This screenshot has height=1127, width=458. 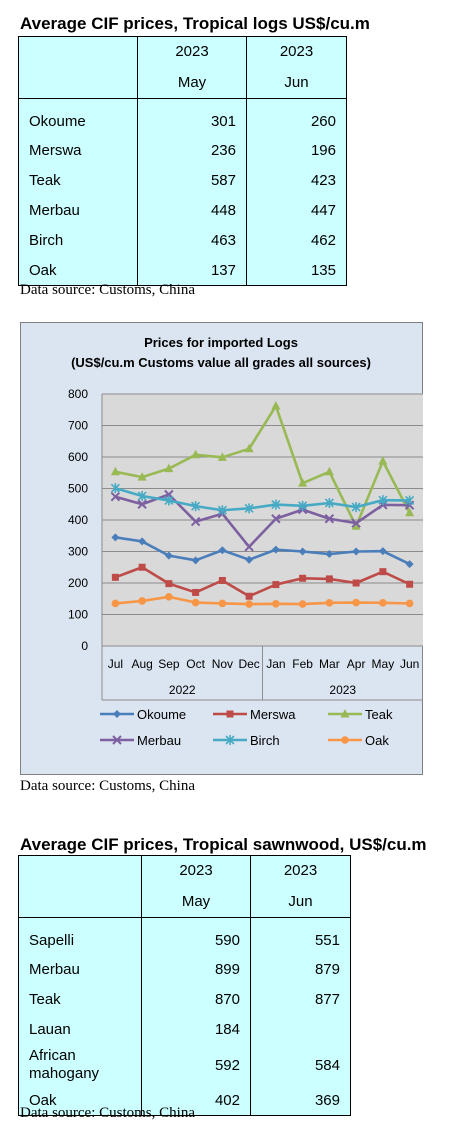 I want to click on price-jun: 447, so click(x=296, y=210).